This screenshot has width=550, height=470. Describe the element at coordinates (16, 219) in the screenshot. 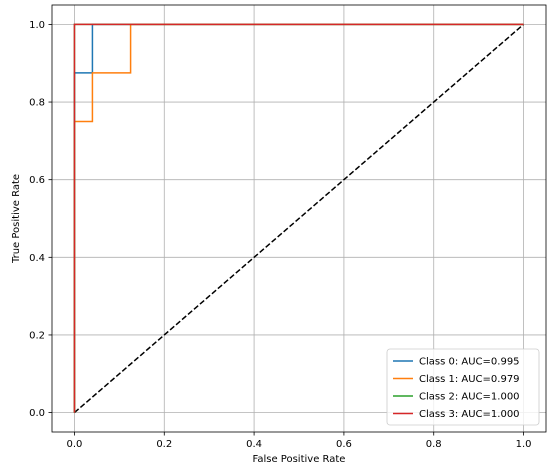

I see `y-axis-label: True Positive Rate` at that location.